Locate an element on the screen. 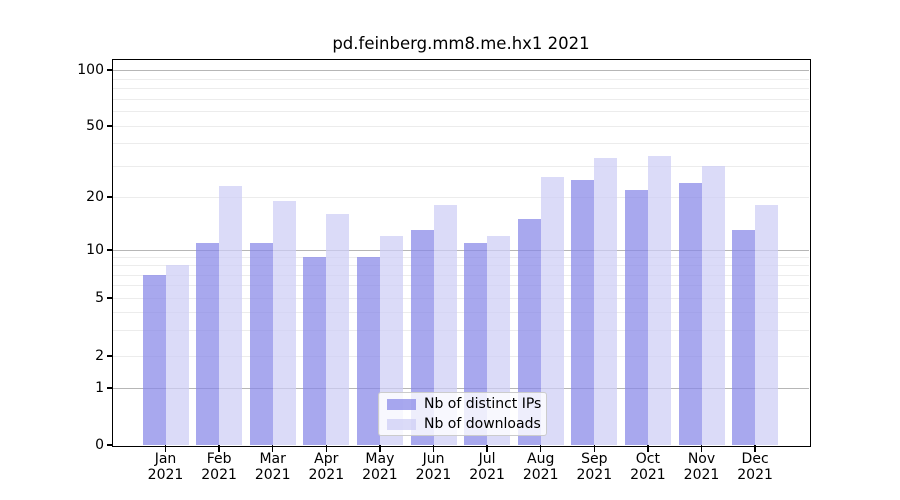 This screenshot has width=900, height=500. x-tick-jan is located at coordinates (165, 448).